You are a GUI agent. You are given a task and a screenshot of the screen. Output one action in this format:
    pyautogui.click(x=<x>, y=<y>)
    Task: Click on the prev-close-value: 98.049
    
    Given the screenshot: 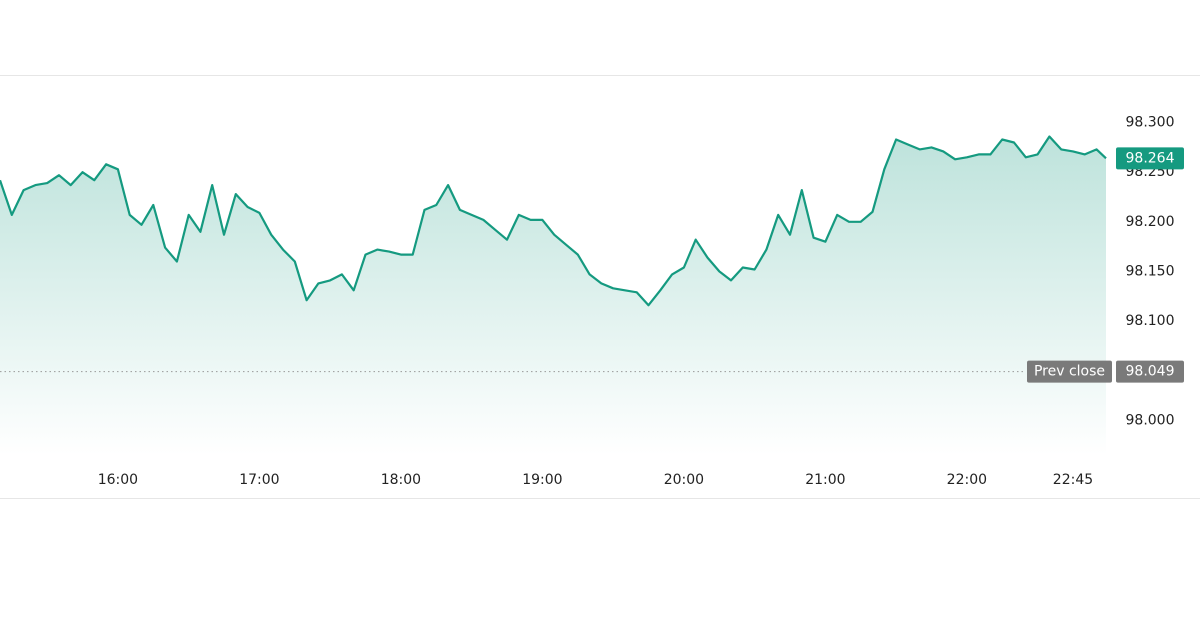 What is the action you would take?
    pyautogui.click(x=1150, y=372)
    